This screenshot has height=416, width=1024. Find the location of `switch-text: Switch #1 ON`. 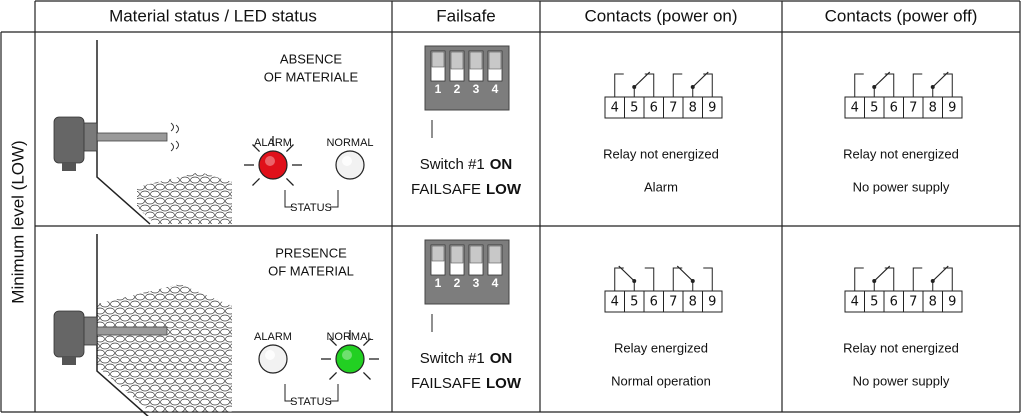

switch-text: Switch #1 ON is located at coordinates (466, 358).